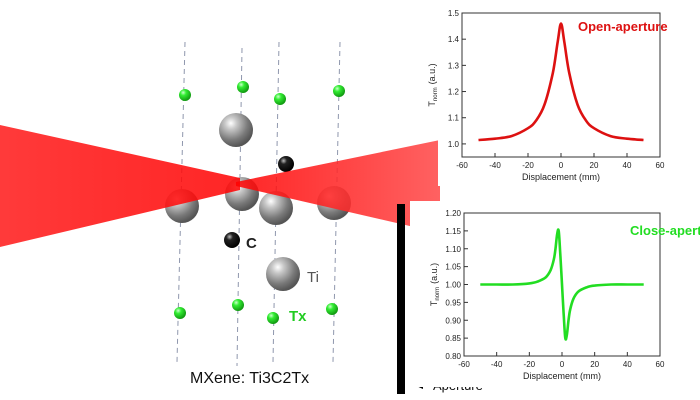 The image size is (700, 400). I want to click on termination-atoms-top, so click(262, 93).